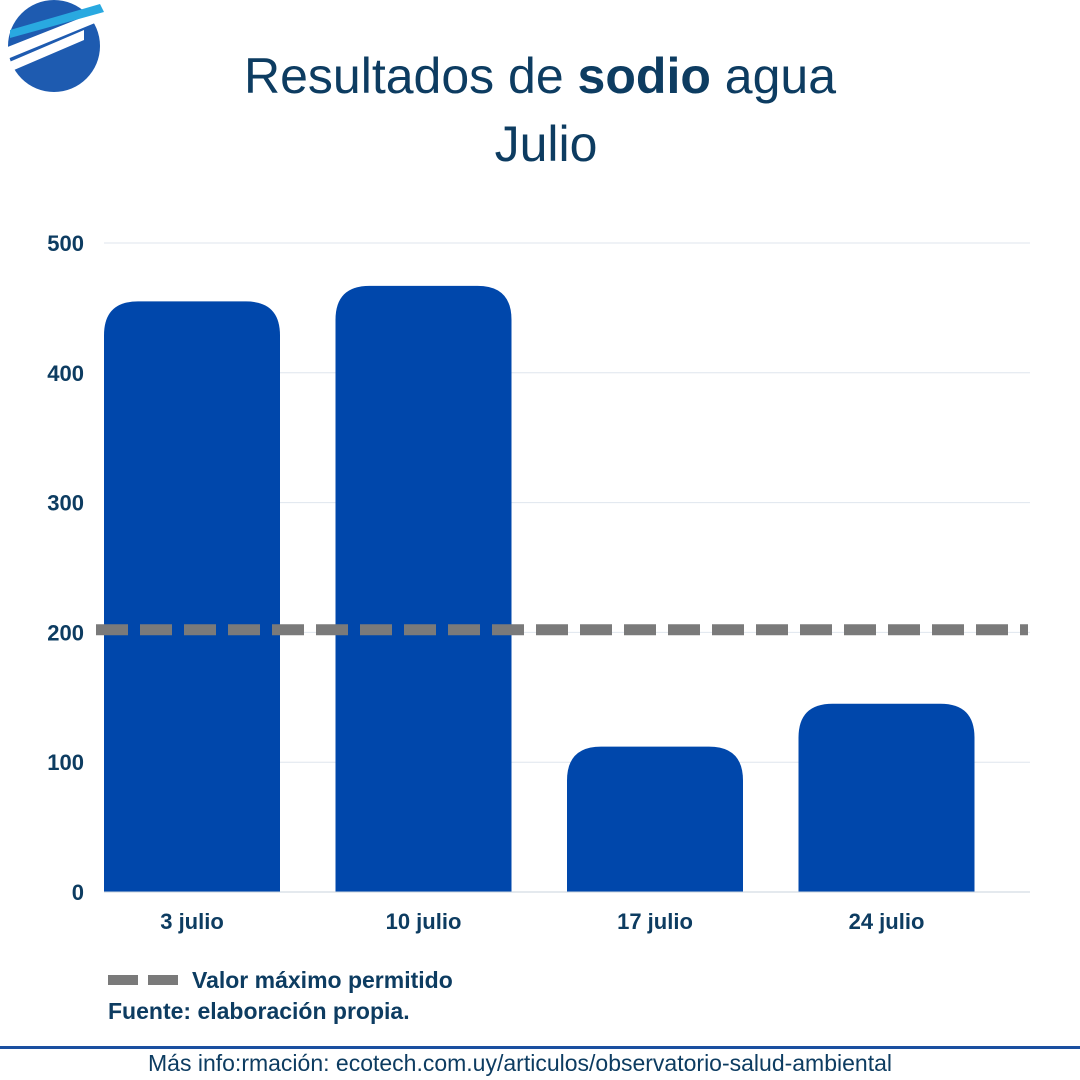  I want to click on x-category-label: 24 julio, so click(887, 921).